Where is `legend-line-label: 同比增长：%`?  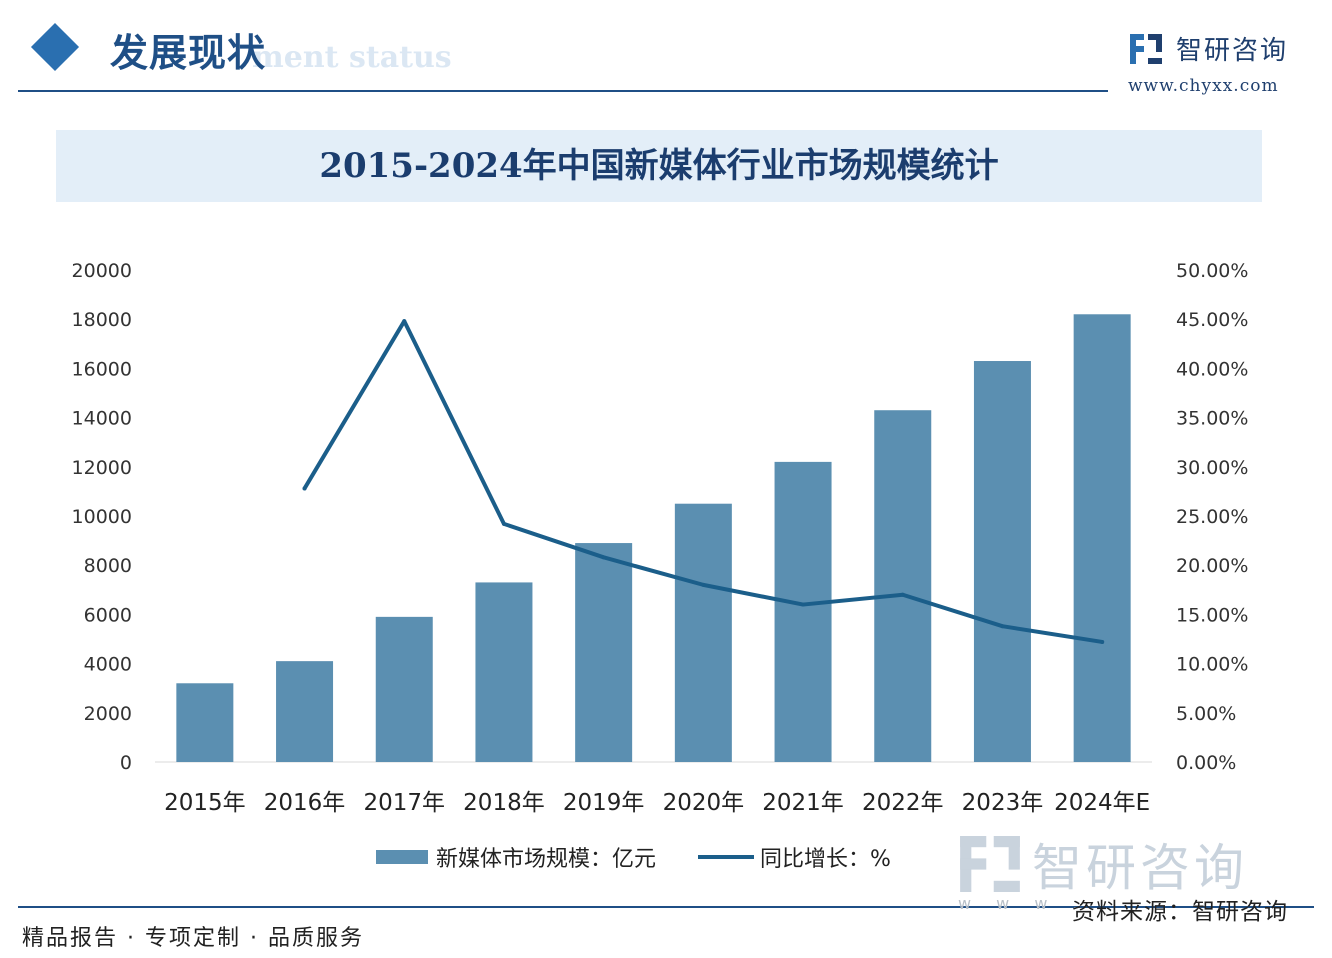
legend-line-label: 同比增长：% is located at coordinates (825, 859).